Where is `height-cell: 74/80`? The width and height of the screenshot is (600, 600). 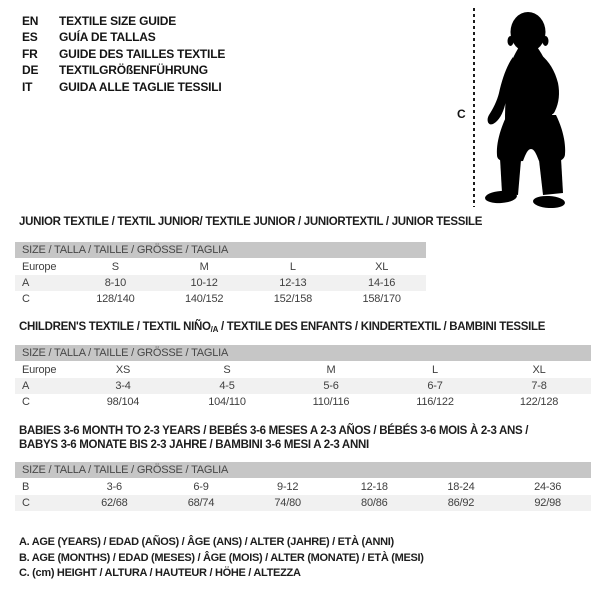 height-cell: 74/80 is located at coordinates (287, 503).